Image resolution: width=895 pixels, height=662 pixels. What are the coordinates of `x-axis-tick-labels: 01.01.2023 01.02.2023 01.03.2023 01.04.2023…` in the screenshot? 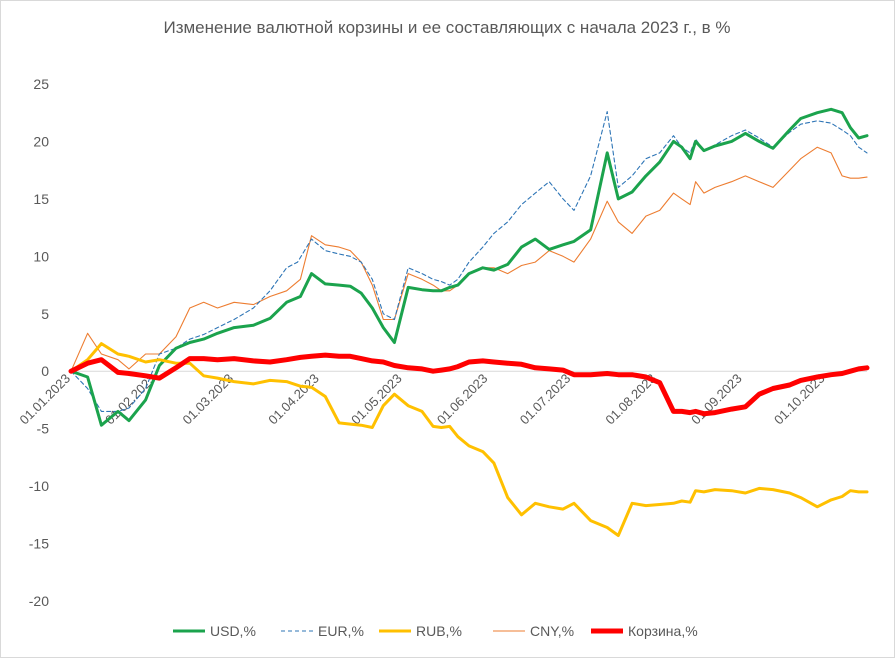 It's located at (421, 399).